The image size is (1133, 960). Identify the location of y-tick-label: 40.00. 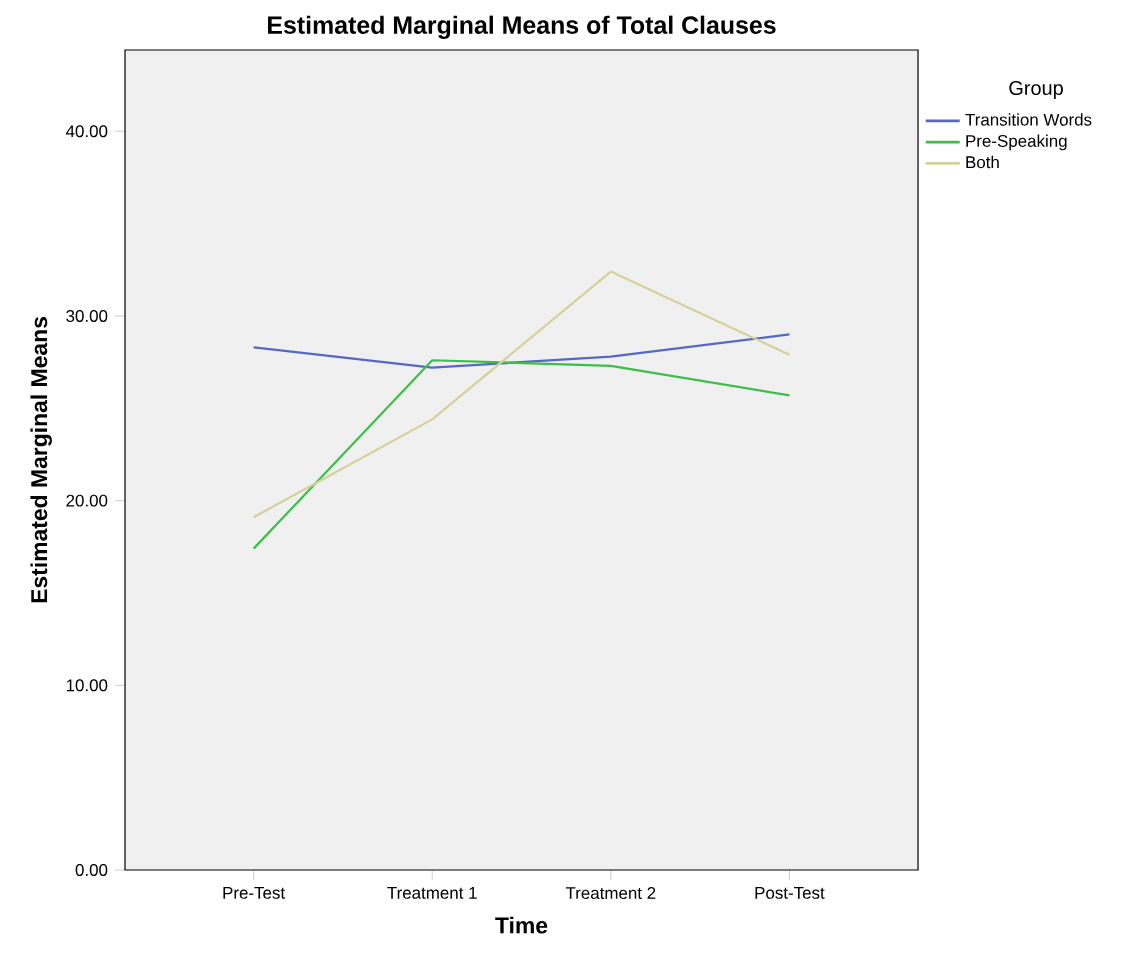
(86, 131).